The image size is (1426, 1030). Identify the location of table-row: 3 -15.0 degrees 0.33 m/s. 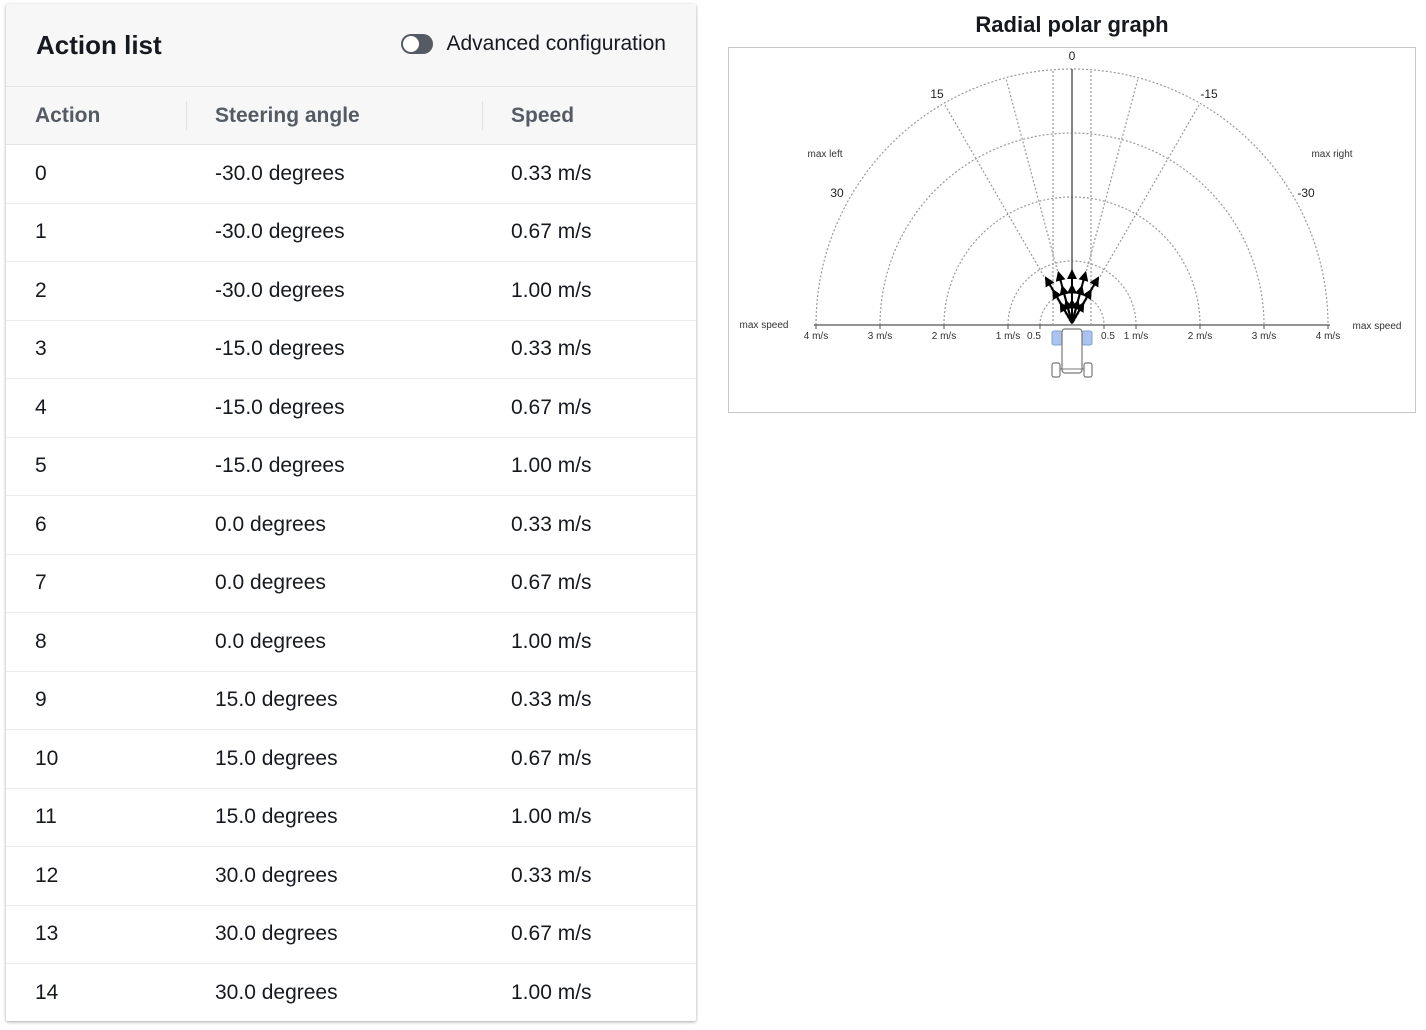
(351, 349).